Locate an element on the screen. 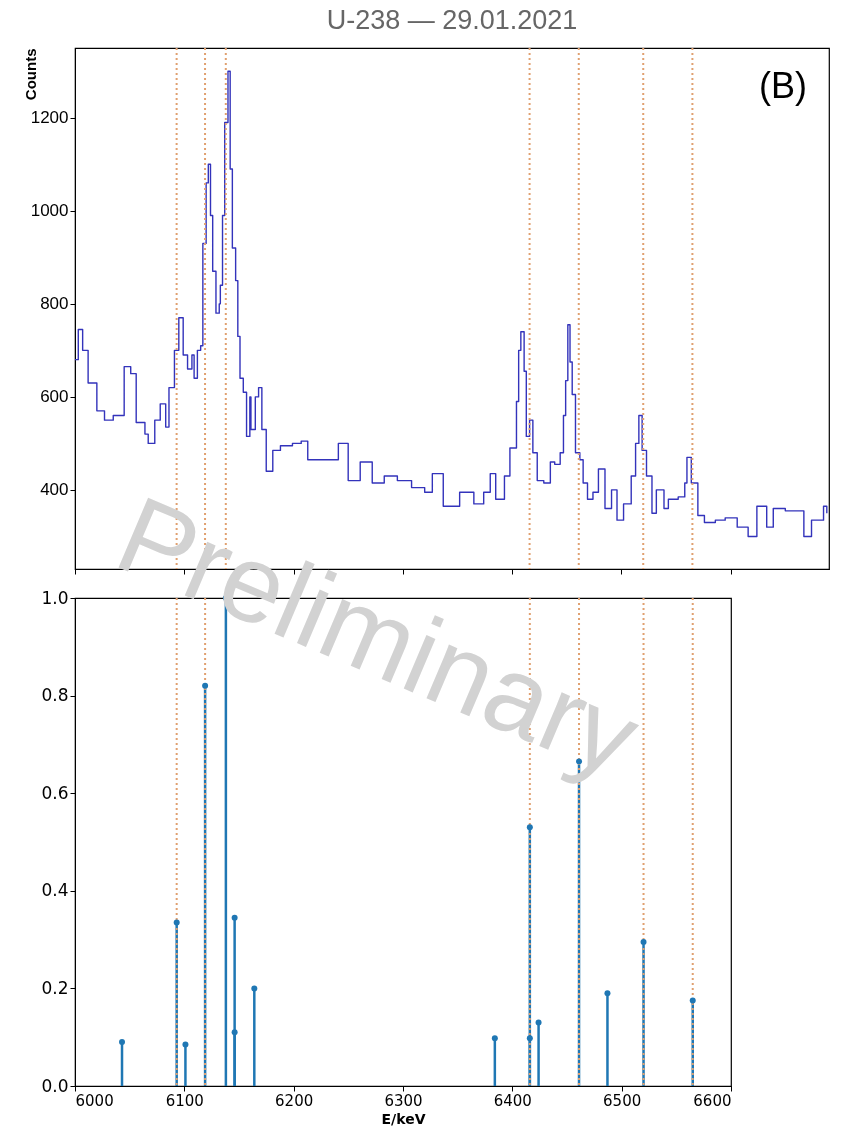 The image size is (842, 1134). x-axis-title: E/keV is located at coordinates (403, 1118).